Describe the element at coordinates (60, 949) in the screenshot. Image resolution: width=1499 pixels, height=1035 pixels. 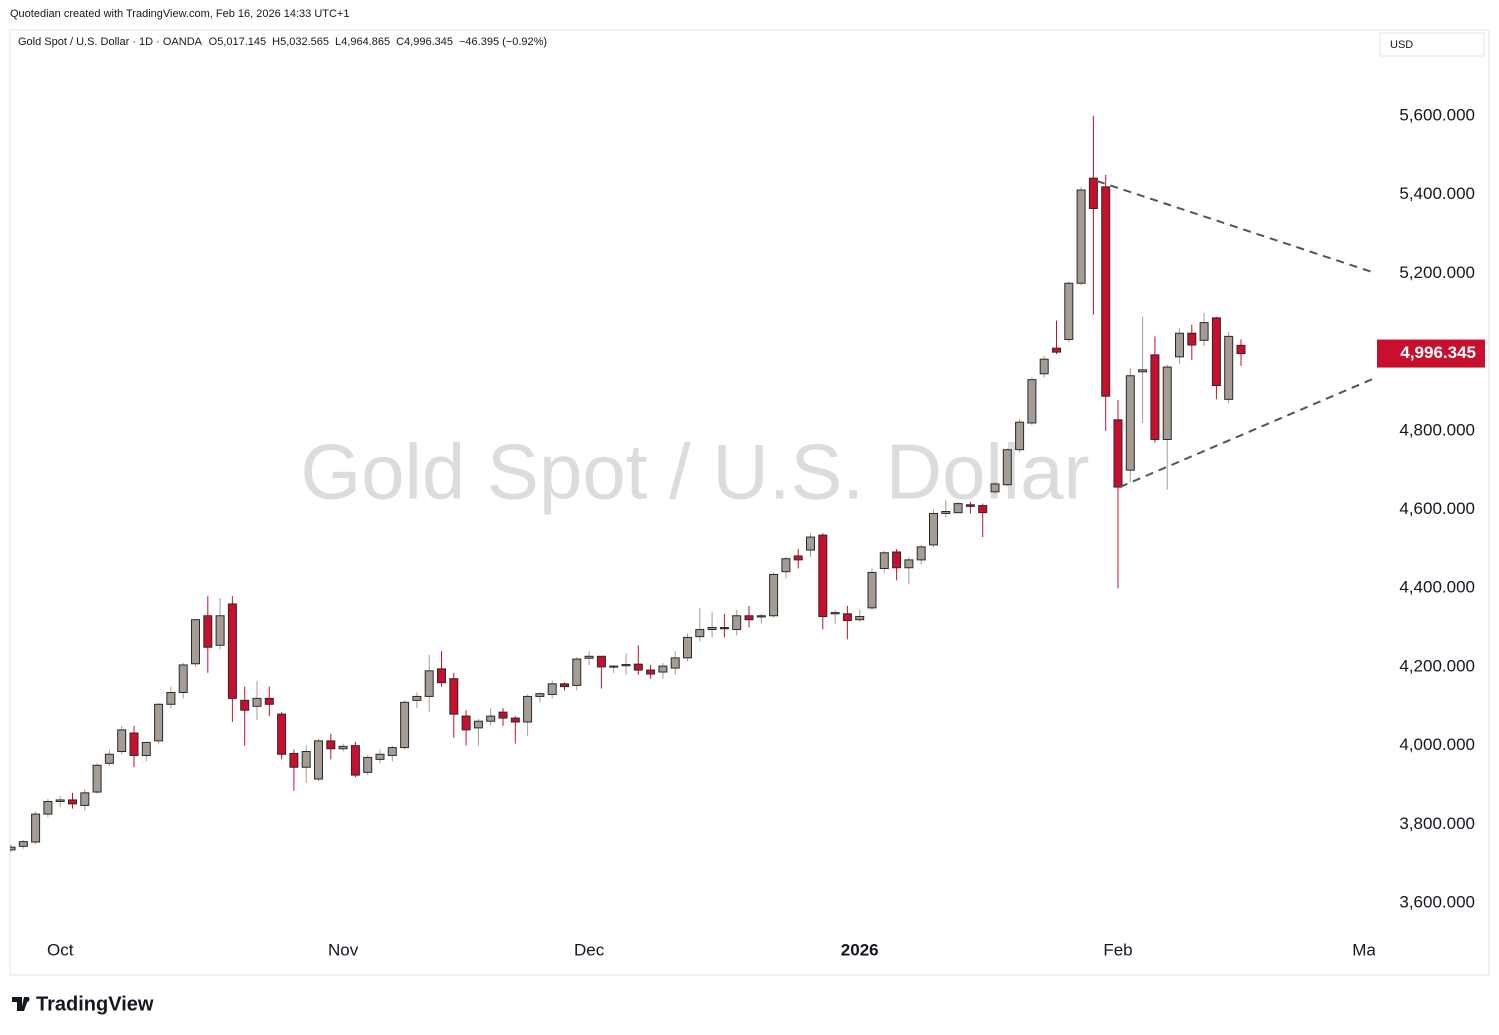
I see `x-tick-label: Oct` at that location.